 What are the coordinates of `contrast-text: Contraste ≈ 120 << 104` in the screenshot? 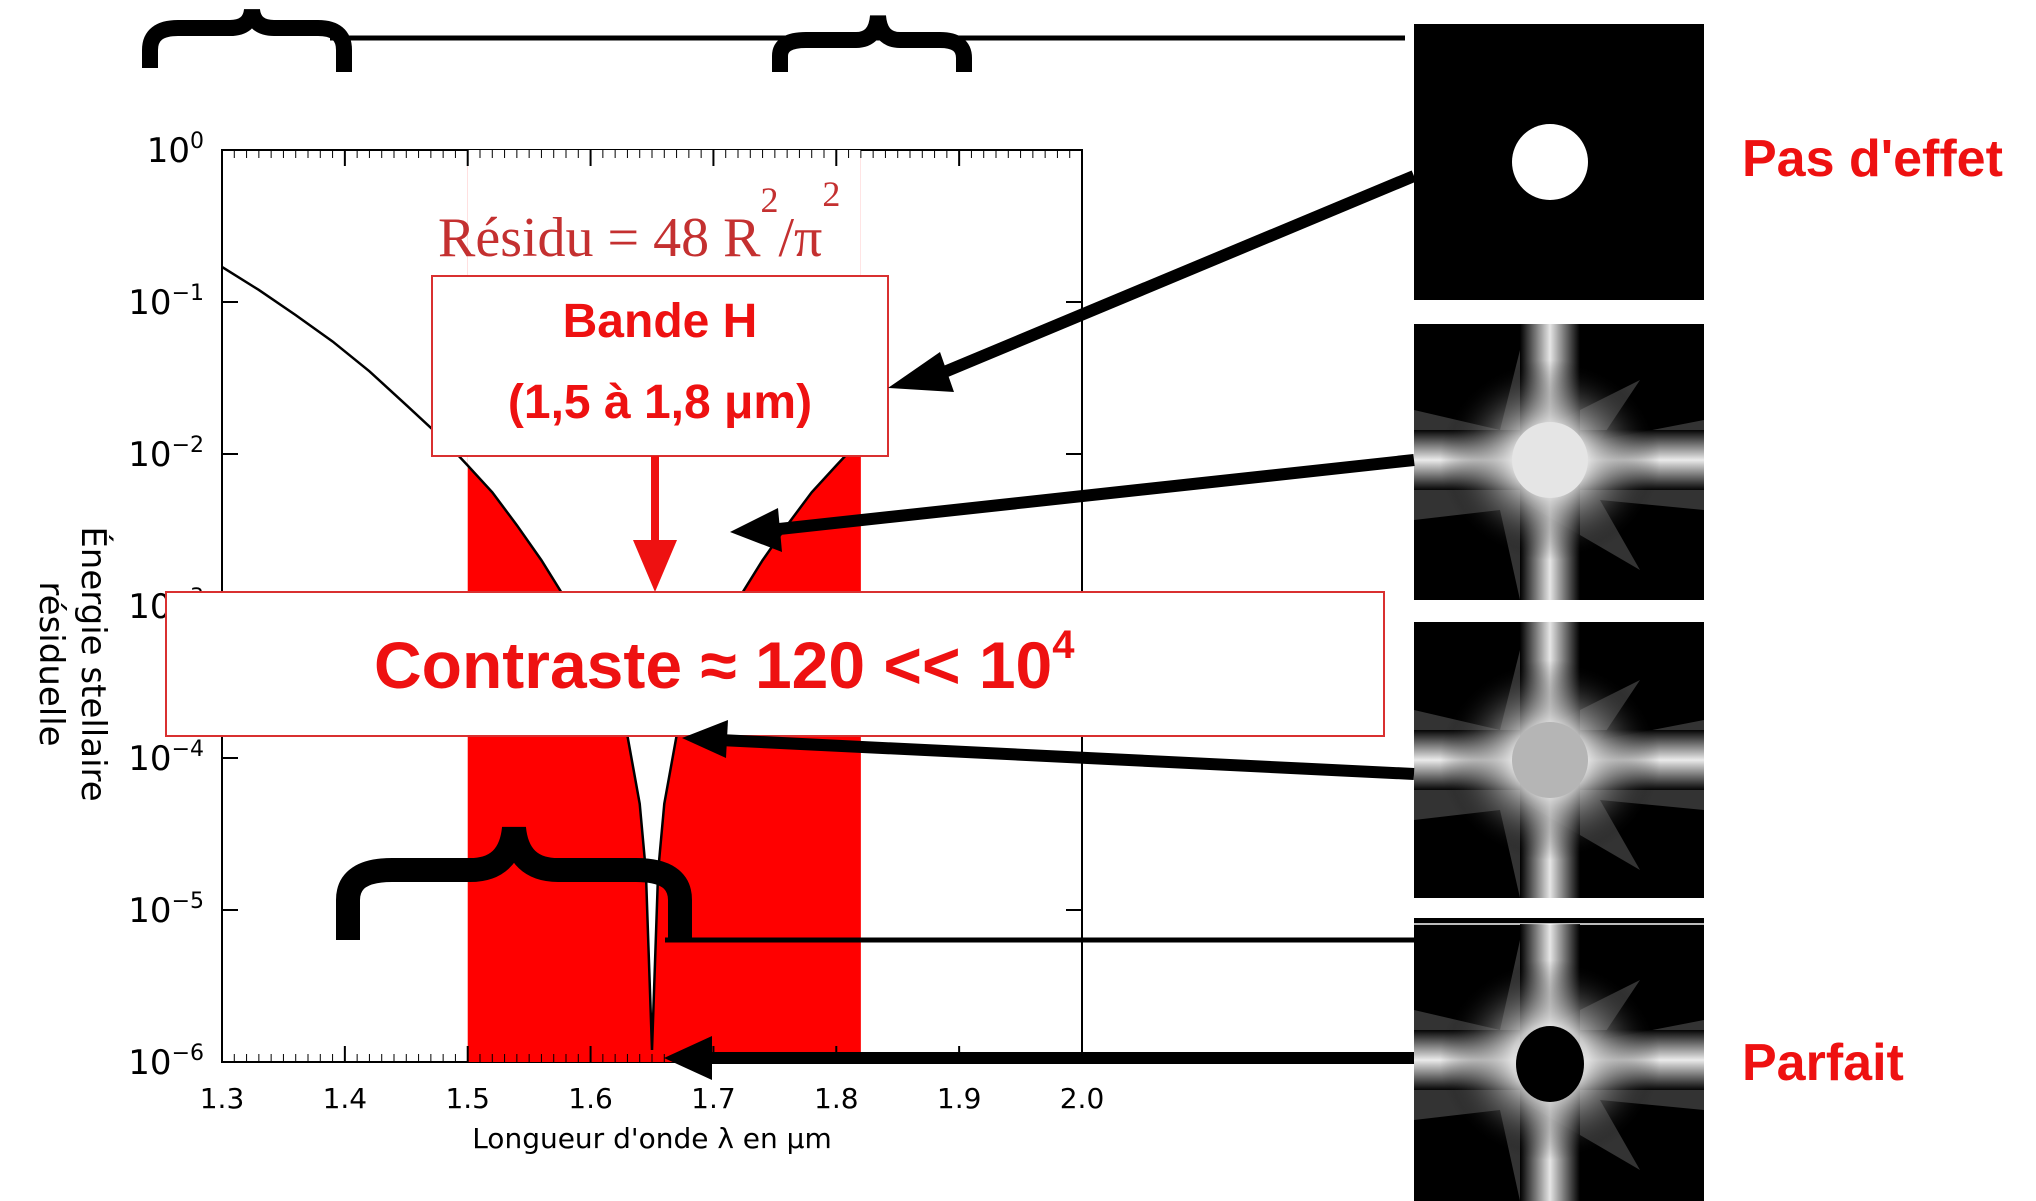 It's located at (724, 662).